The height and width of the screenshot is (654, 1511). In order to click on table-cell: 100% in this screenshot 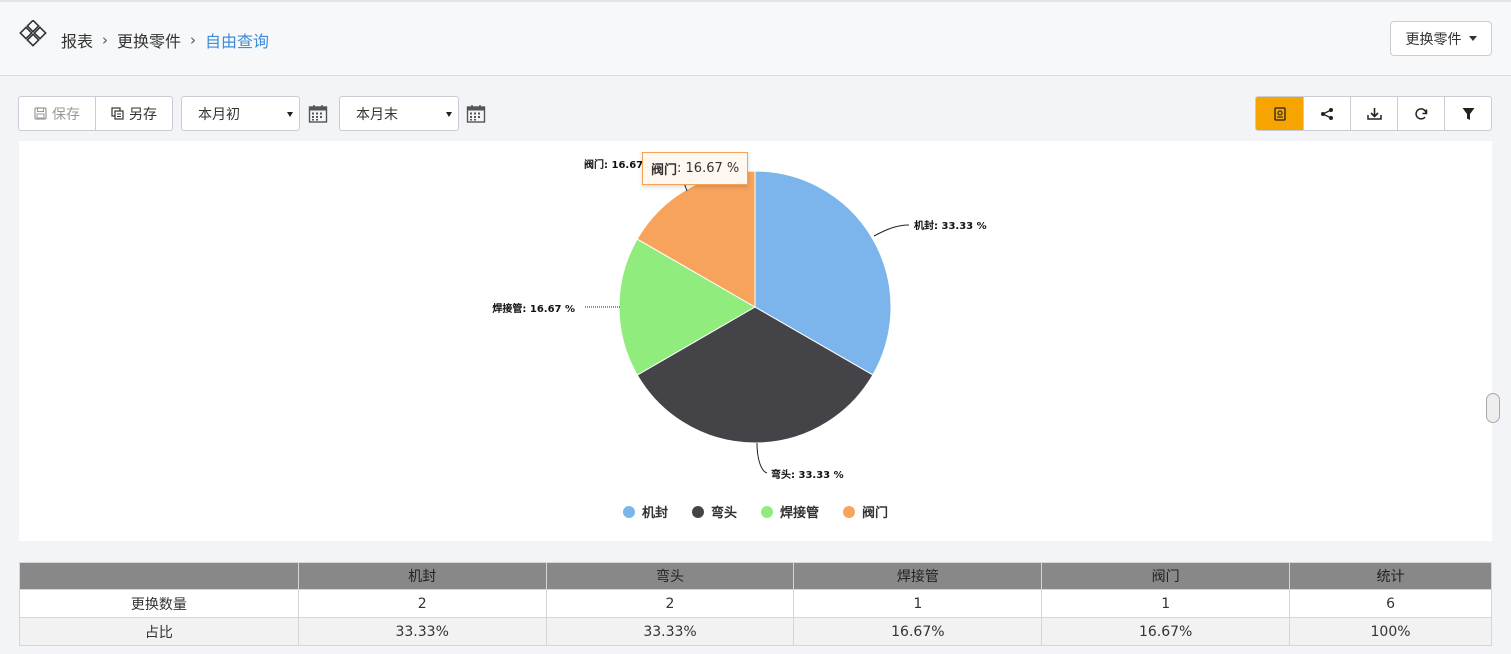, I will do `click(1390, 631)`.